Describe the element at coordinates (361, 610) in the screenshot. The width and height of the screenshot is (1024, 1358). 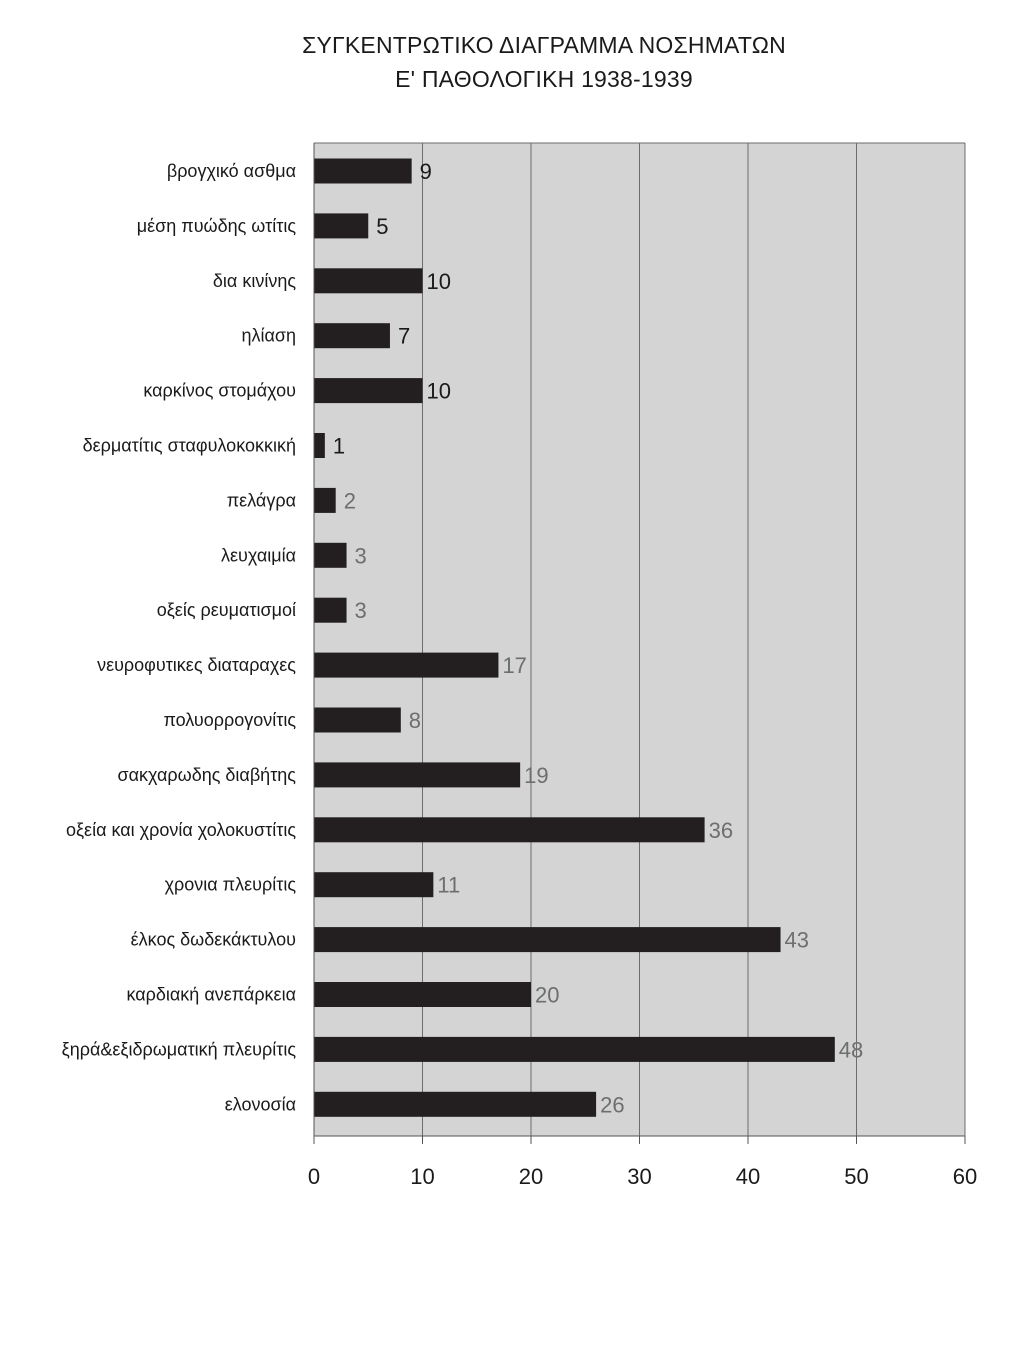
I see `data-label-9: 3` at that location.